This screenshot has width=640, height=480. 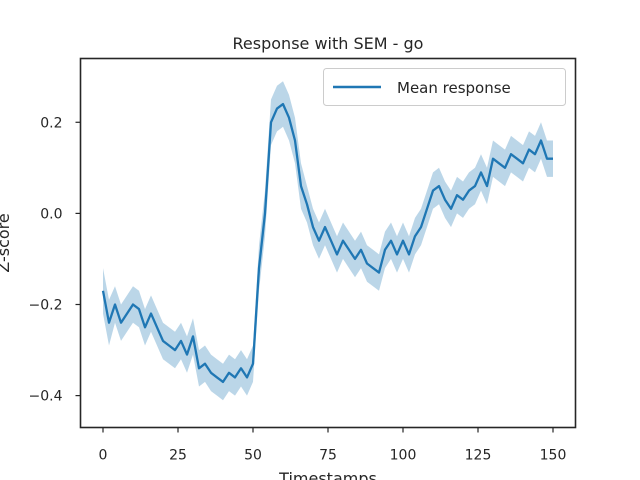 What do you see at coordinates (178, 456) in the screenshot?
I see `x-tick-label: 25` at bounding box center [178, 456].